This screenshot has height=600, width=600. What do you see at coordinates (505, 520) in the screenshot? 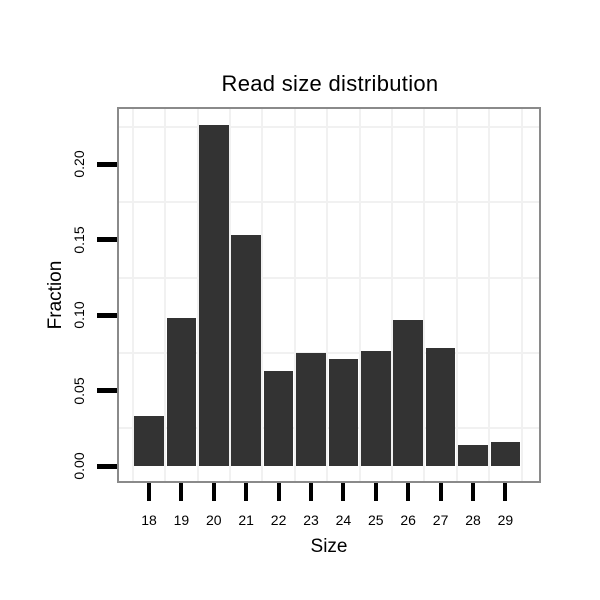
I see `x-tick-label: 29` at bounding box center [505, 520].